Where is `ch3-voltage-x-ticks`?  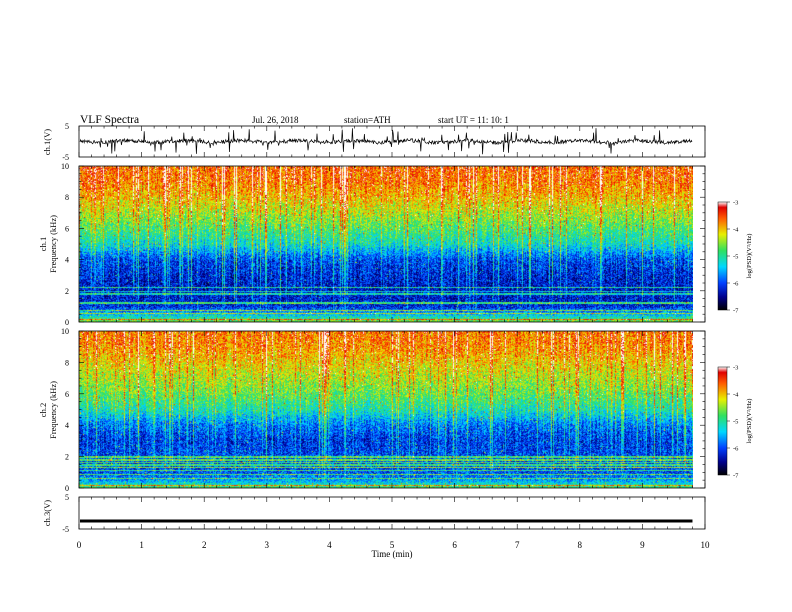
ch3-voltage-x-ticks is located at coordinates (392, 513).